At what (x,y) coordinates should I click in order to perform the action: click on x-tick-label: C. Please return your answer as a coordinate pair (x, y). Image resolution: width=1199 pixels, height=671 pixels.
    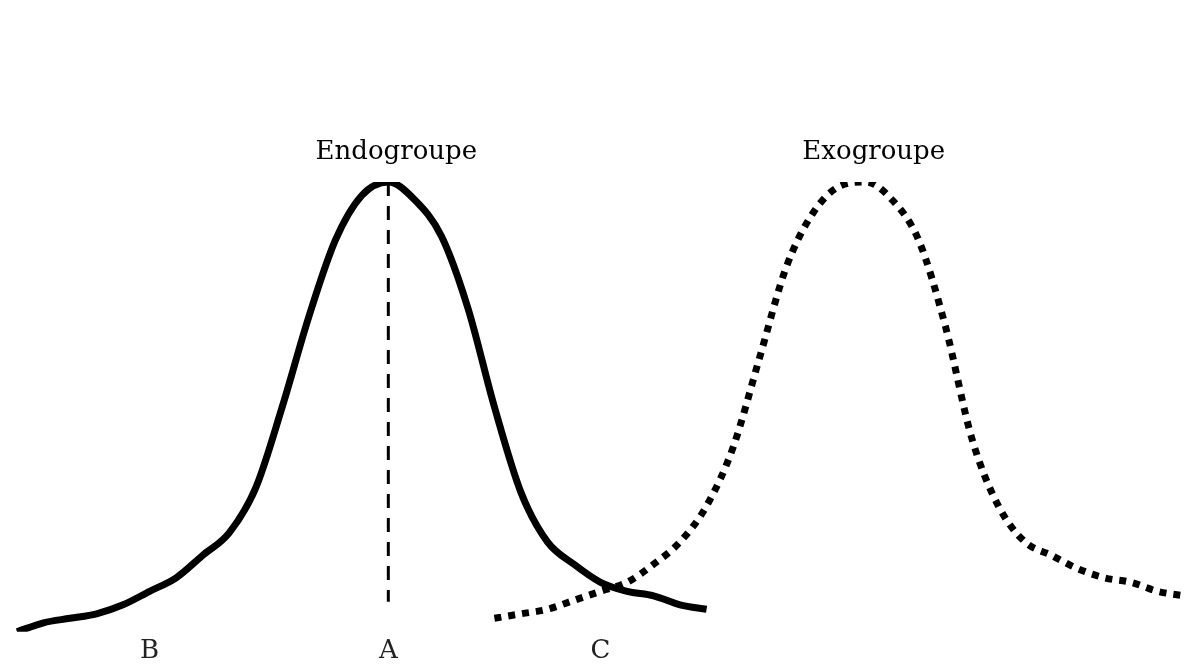
    Looking at the image, I should click on (600, 649).